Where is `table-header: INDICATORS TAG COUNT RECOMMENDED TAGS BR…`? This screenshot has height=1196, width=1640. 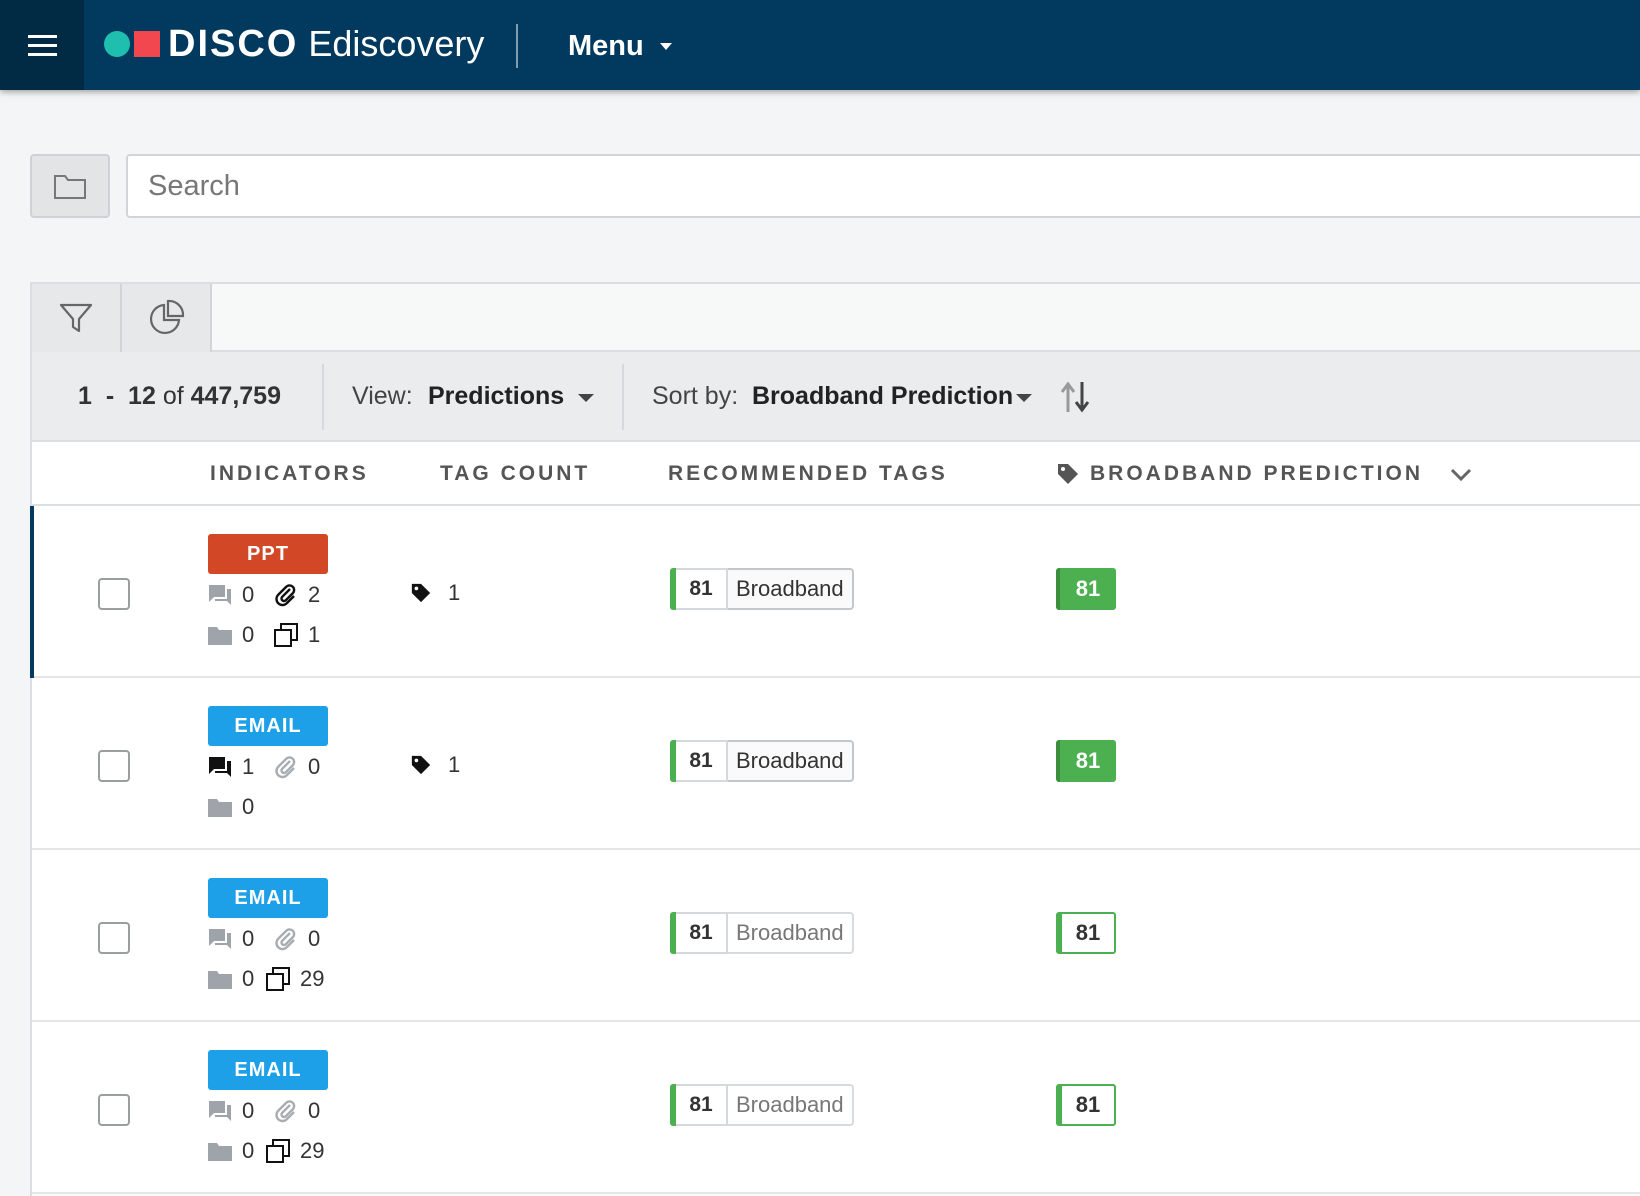 table-header: INDICATORS TAG COUNT RECOMMENDED TAGS BR… is located at coordinates (836, 474).